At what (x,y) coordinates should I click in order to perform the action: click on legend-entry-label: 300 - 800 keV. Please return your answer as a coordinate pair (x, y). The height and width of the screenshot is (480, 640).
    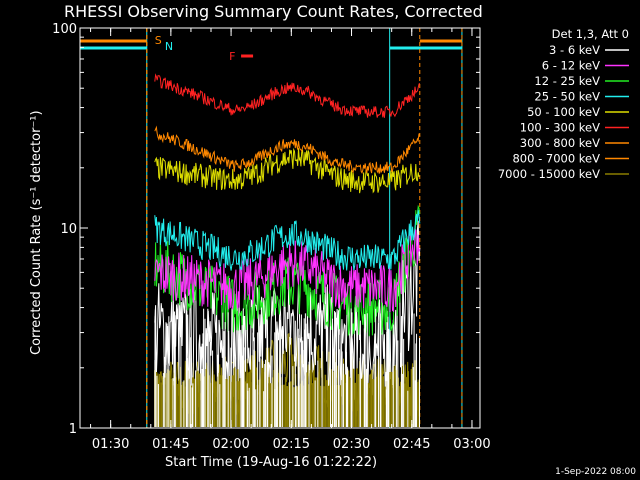
    Looking at the image, I should click on (560, 143).